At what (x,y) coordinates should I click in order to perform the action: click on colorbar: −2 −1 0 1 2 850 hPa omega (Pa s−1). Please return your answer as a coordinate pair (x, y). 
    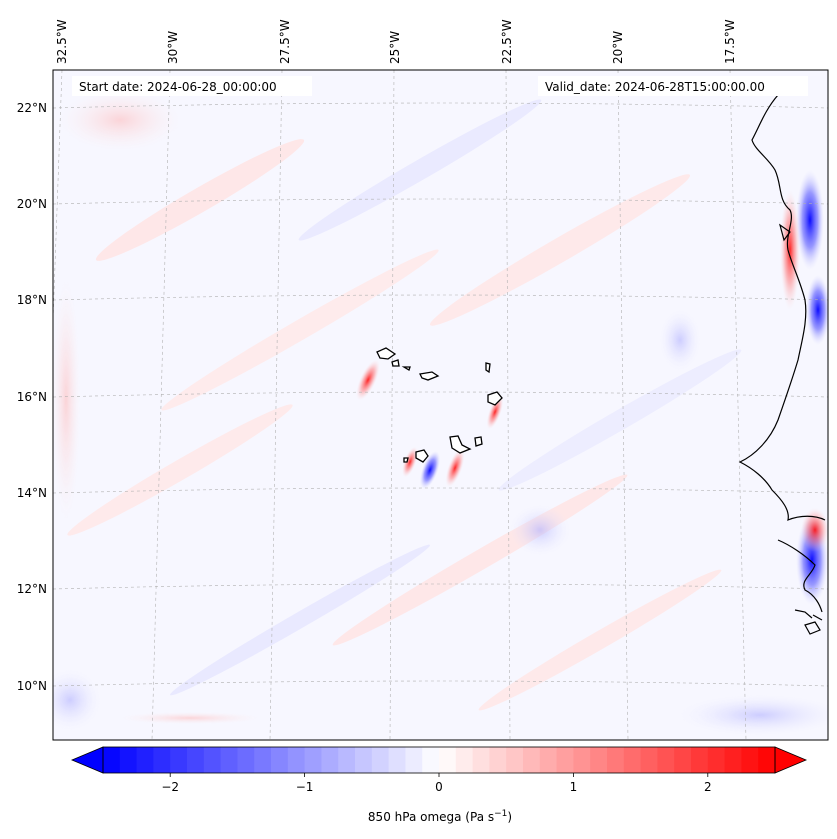
    Looking at the image, I should click on (439, 785).